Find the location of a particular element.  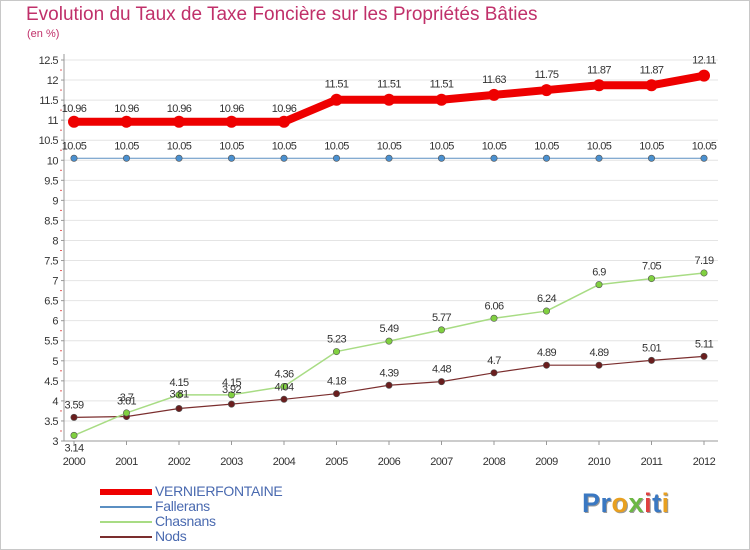

data-label: 7.19 is located at coordinates (703, 261).